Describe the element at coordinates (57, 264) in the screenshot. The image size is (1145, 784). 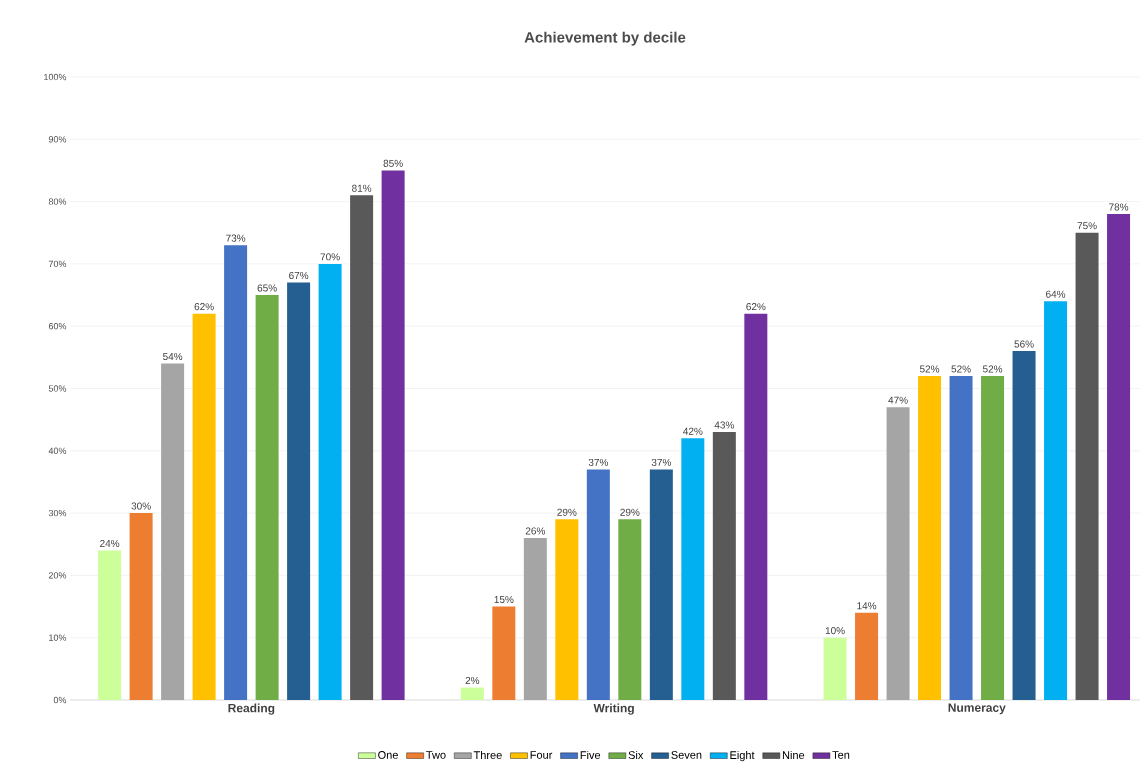
I see `y-tick-label: 70%` at that location.